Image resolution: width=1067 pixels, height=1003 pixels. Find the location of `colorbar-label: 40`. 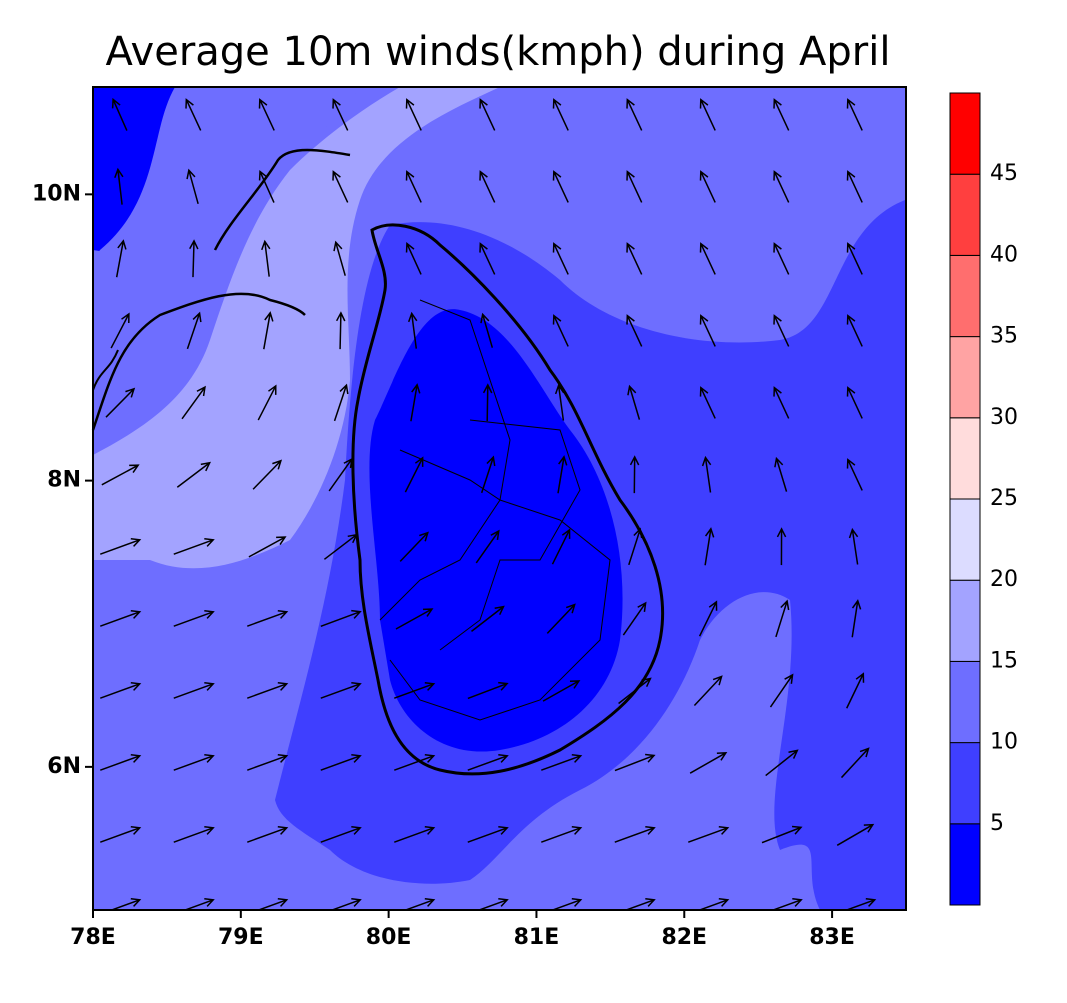

colorbar-label: 40 is located at coordinates (1004, 254).